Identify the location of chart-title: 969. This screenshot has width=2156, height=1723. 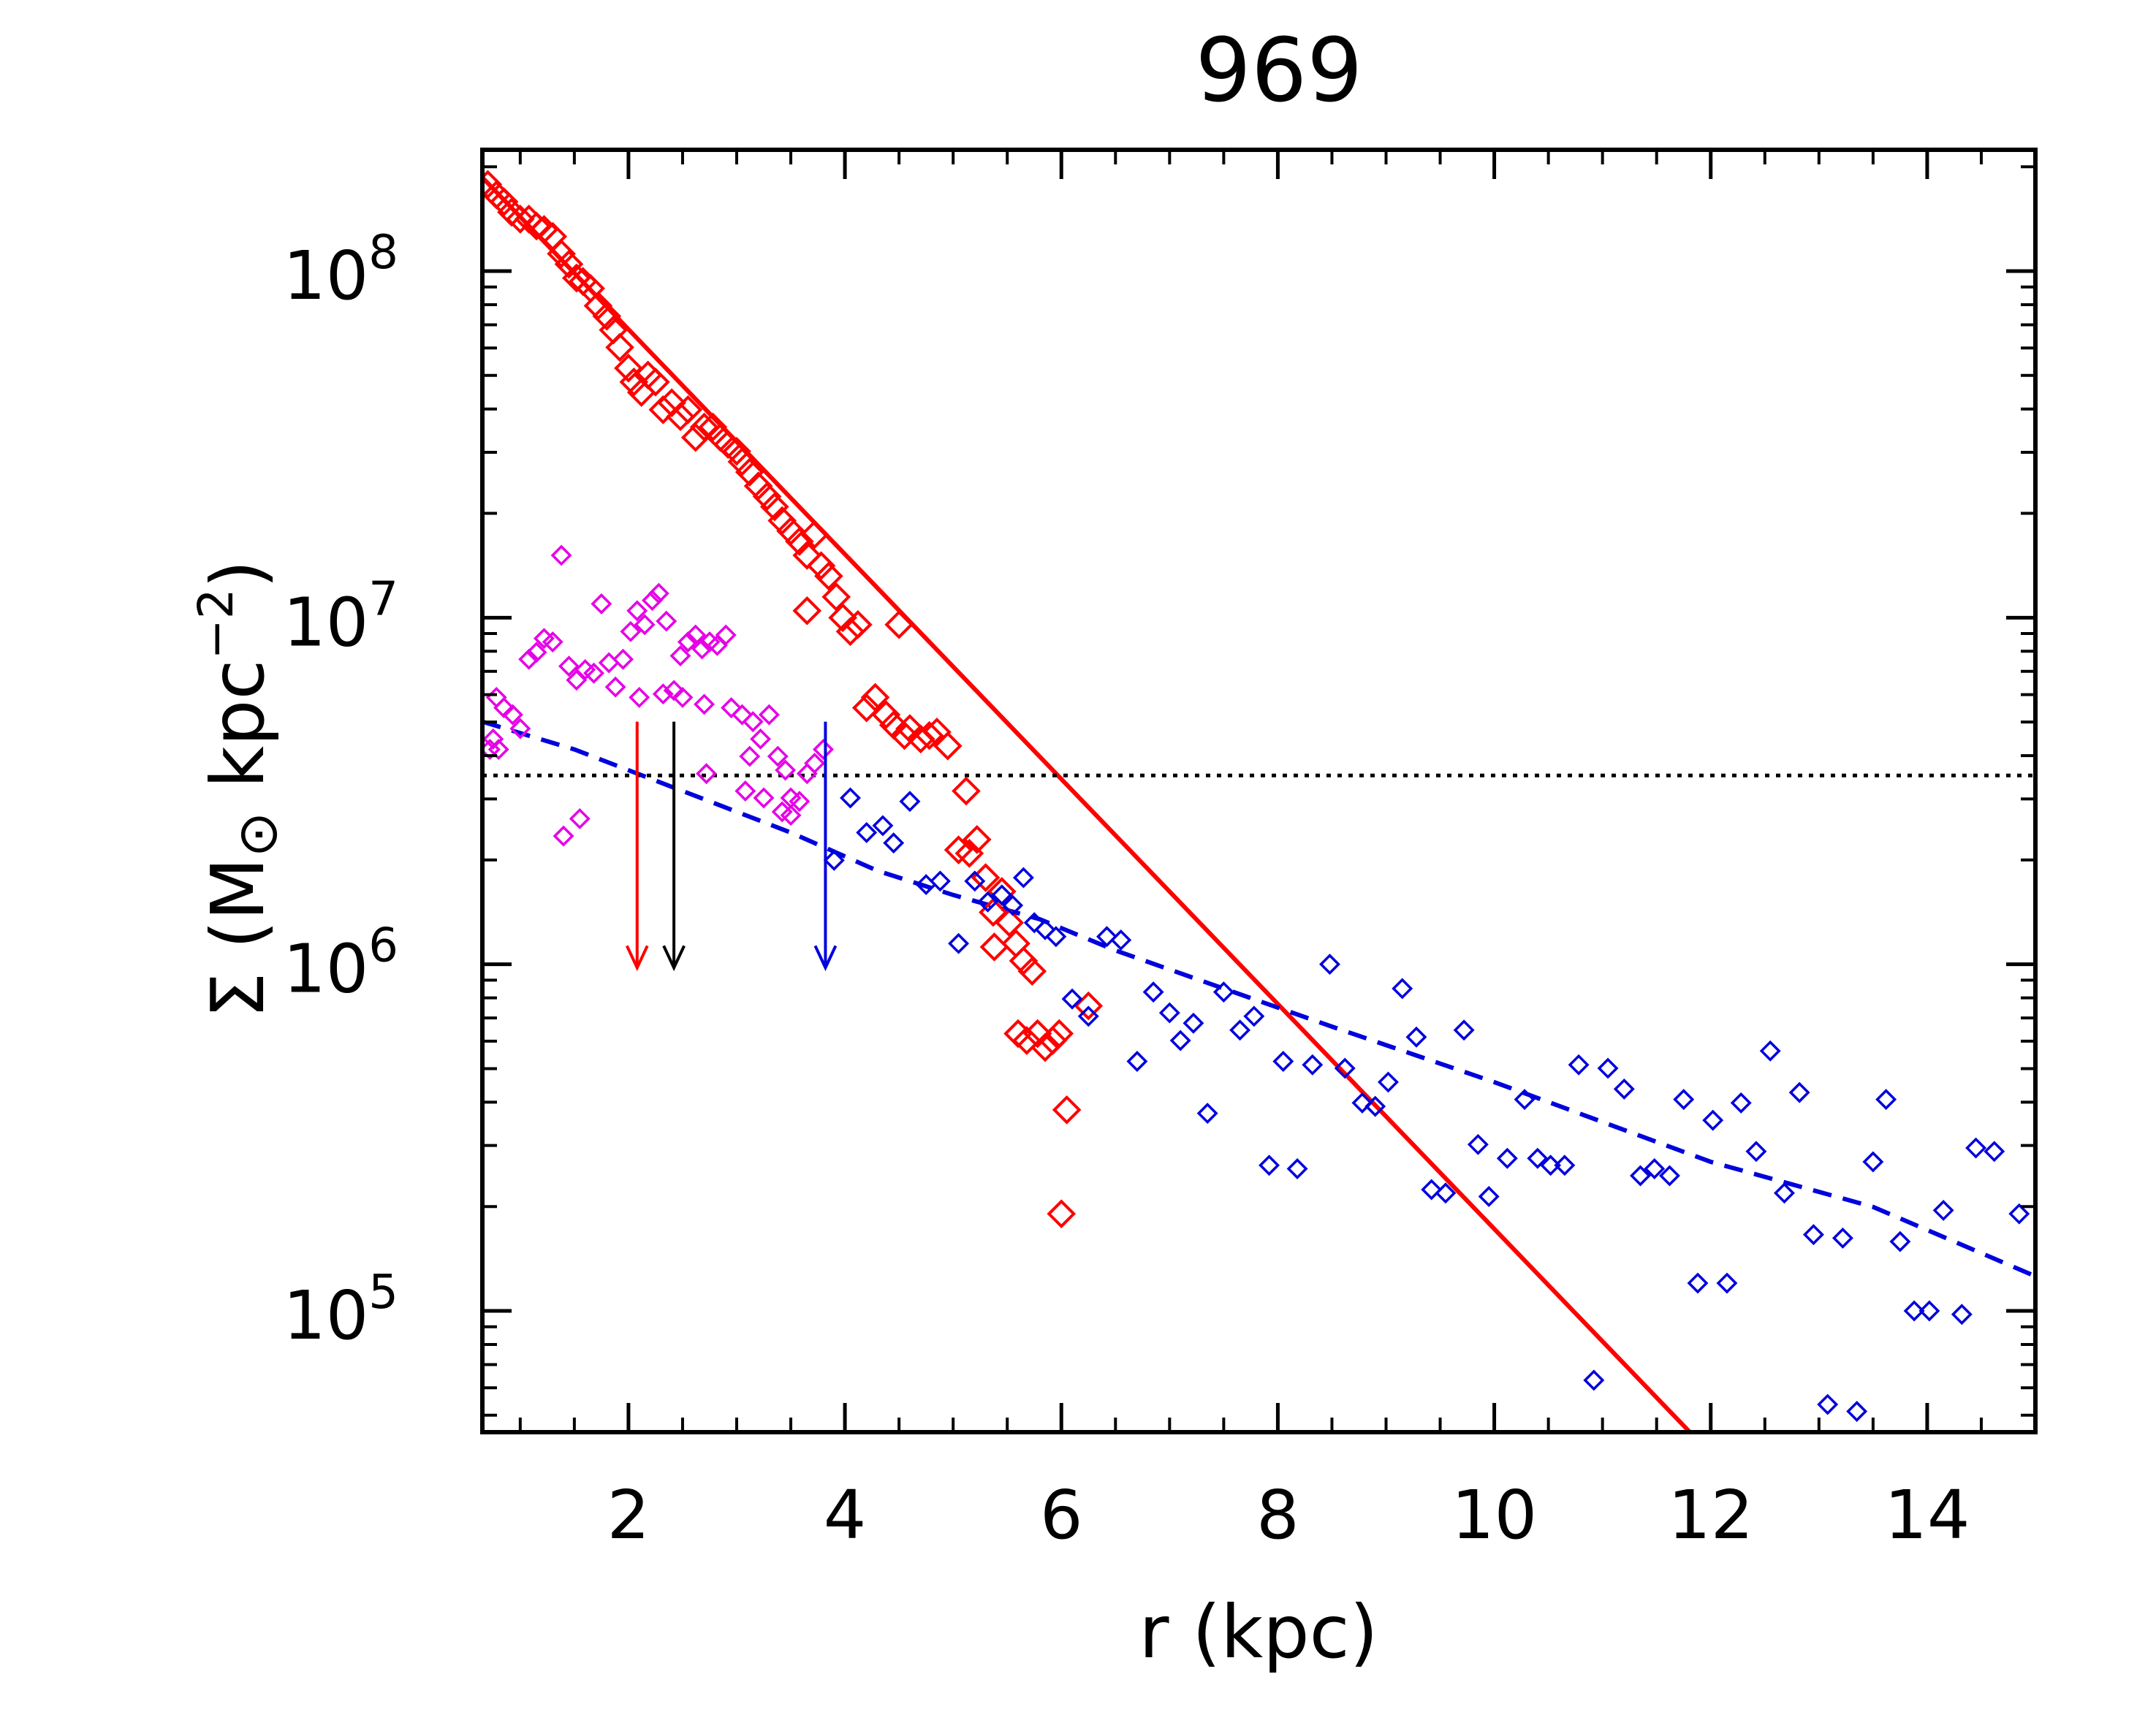
(1278, 71).